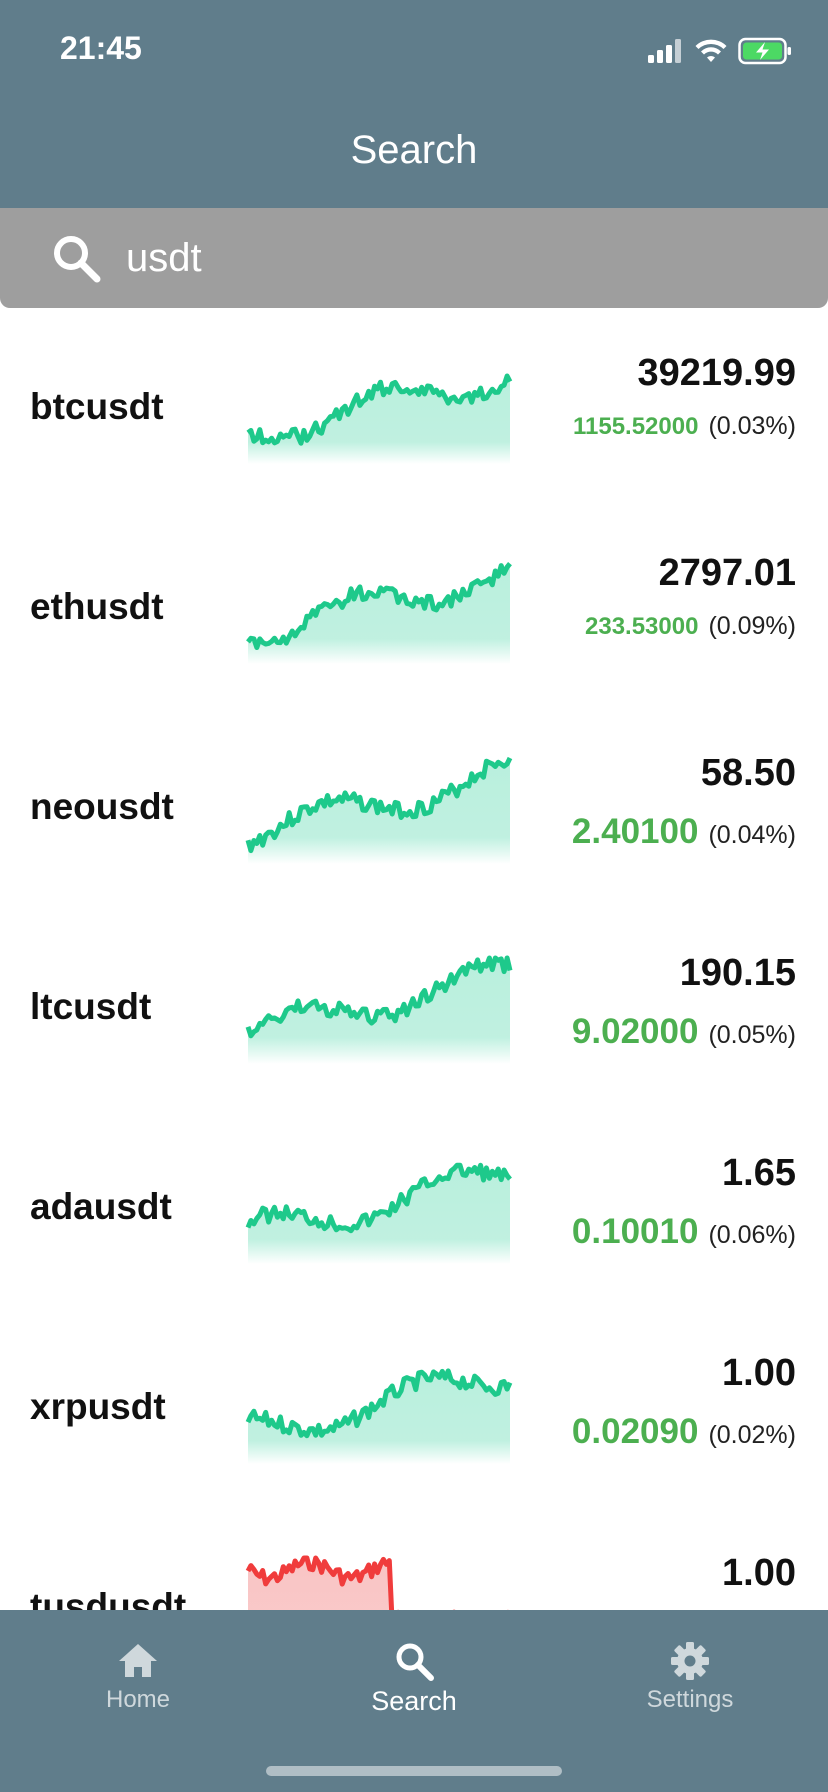 Image resolution: width=828 pixels, height=1792 pixels. I want to click on change-amount: 1155.52000, so click(635, 426).